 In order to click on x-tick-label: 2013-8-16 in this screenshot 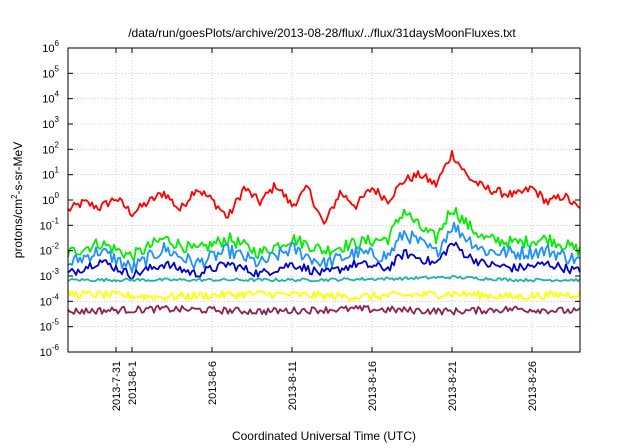, I will do `click(373, 386)`.